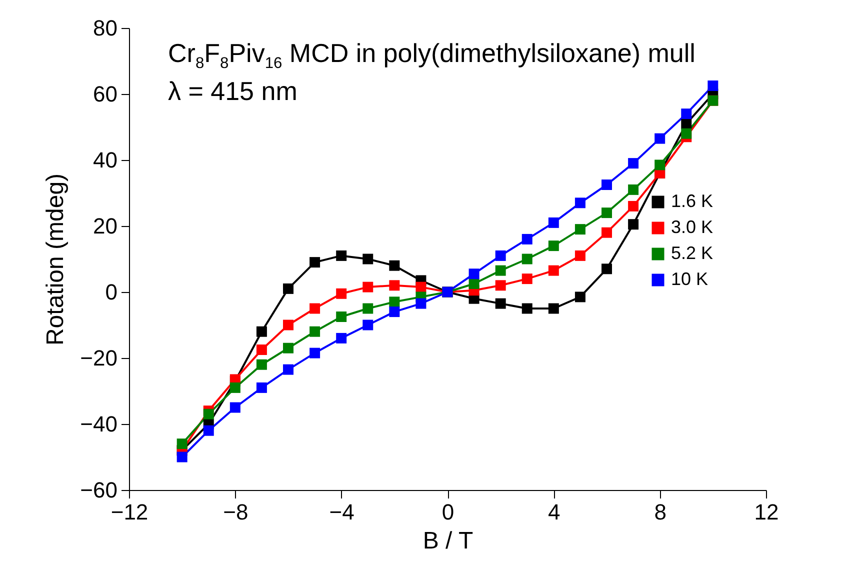 The width and height of the screenshot is (841, 577). What do you see at coordinates (554, 512) in the screenshot?
I see `x-tick-label: 4` at bounding box center [554, 512].